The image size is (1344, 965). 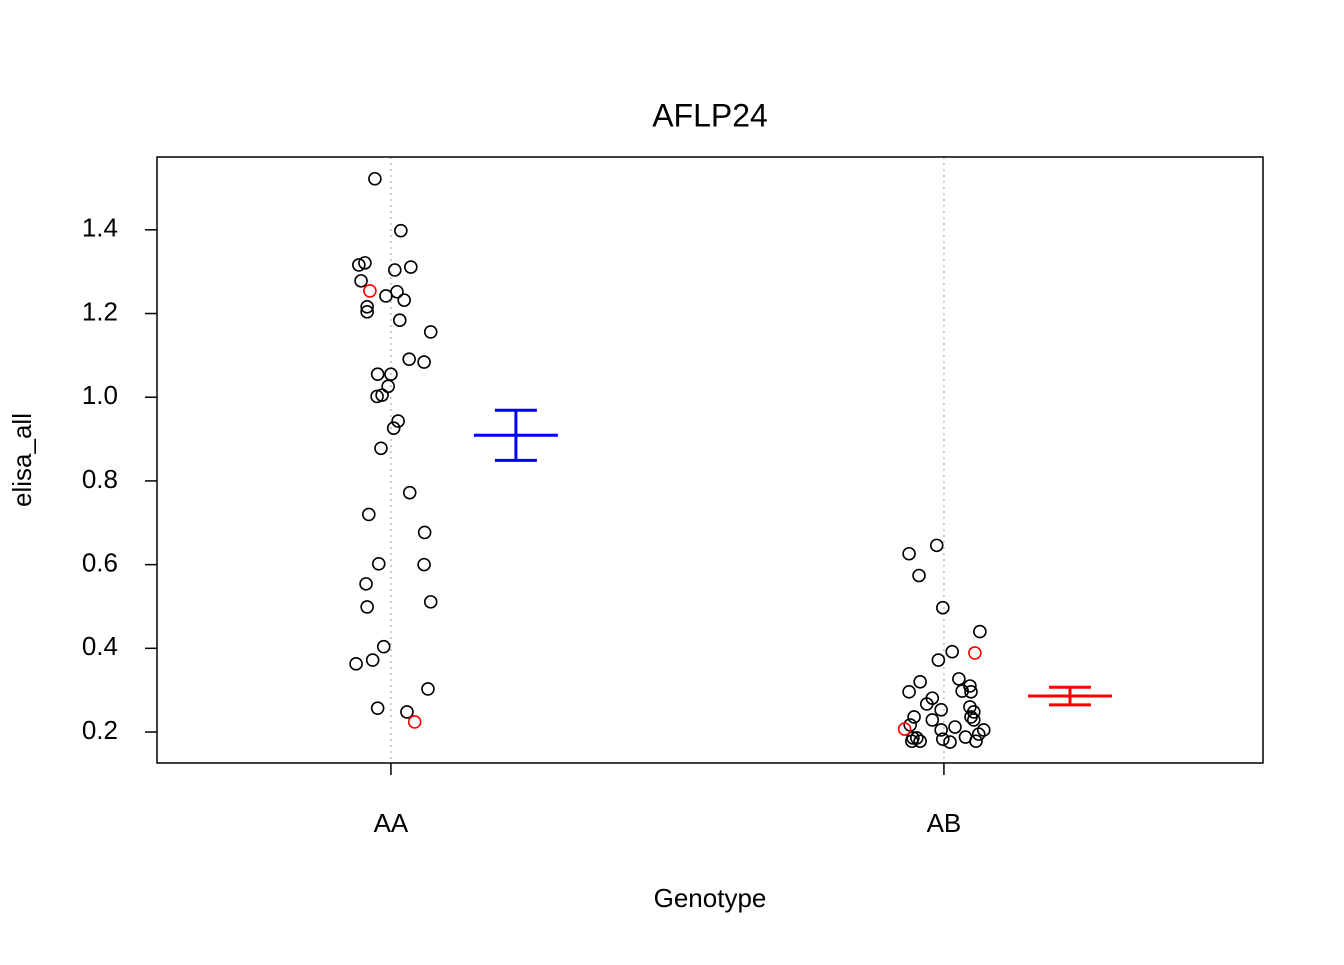 I want to click on x-axis-title: Genotype, so click(x=710, y=898).